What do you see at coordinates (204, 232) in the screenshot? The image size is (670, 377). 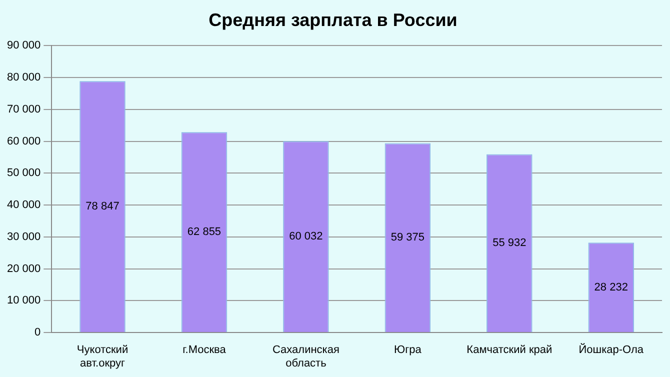 I see `data-label: 62 855` at bounding box center [204, 232].